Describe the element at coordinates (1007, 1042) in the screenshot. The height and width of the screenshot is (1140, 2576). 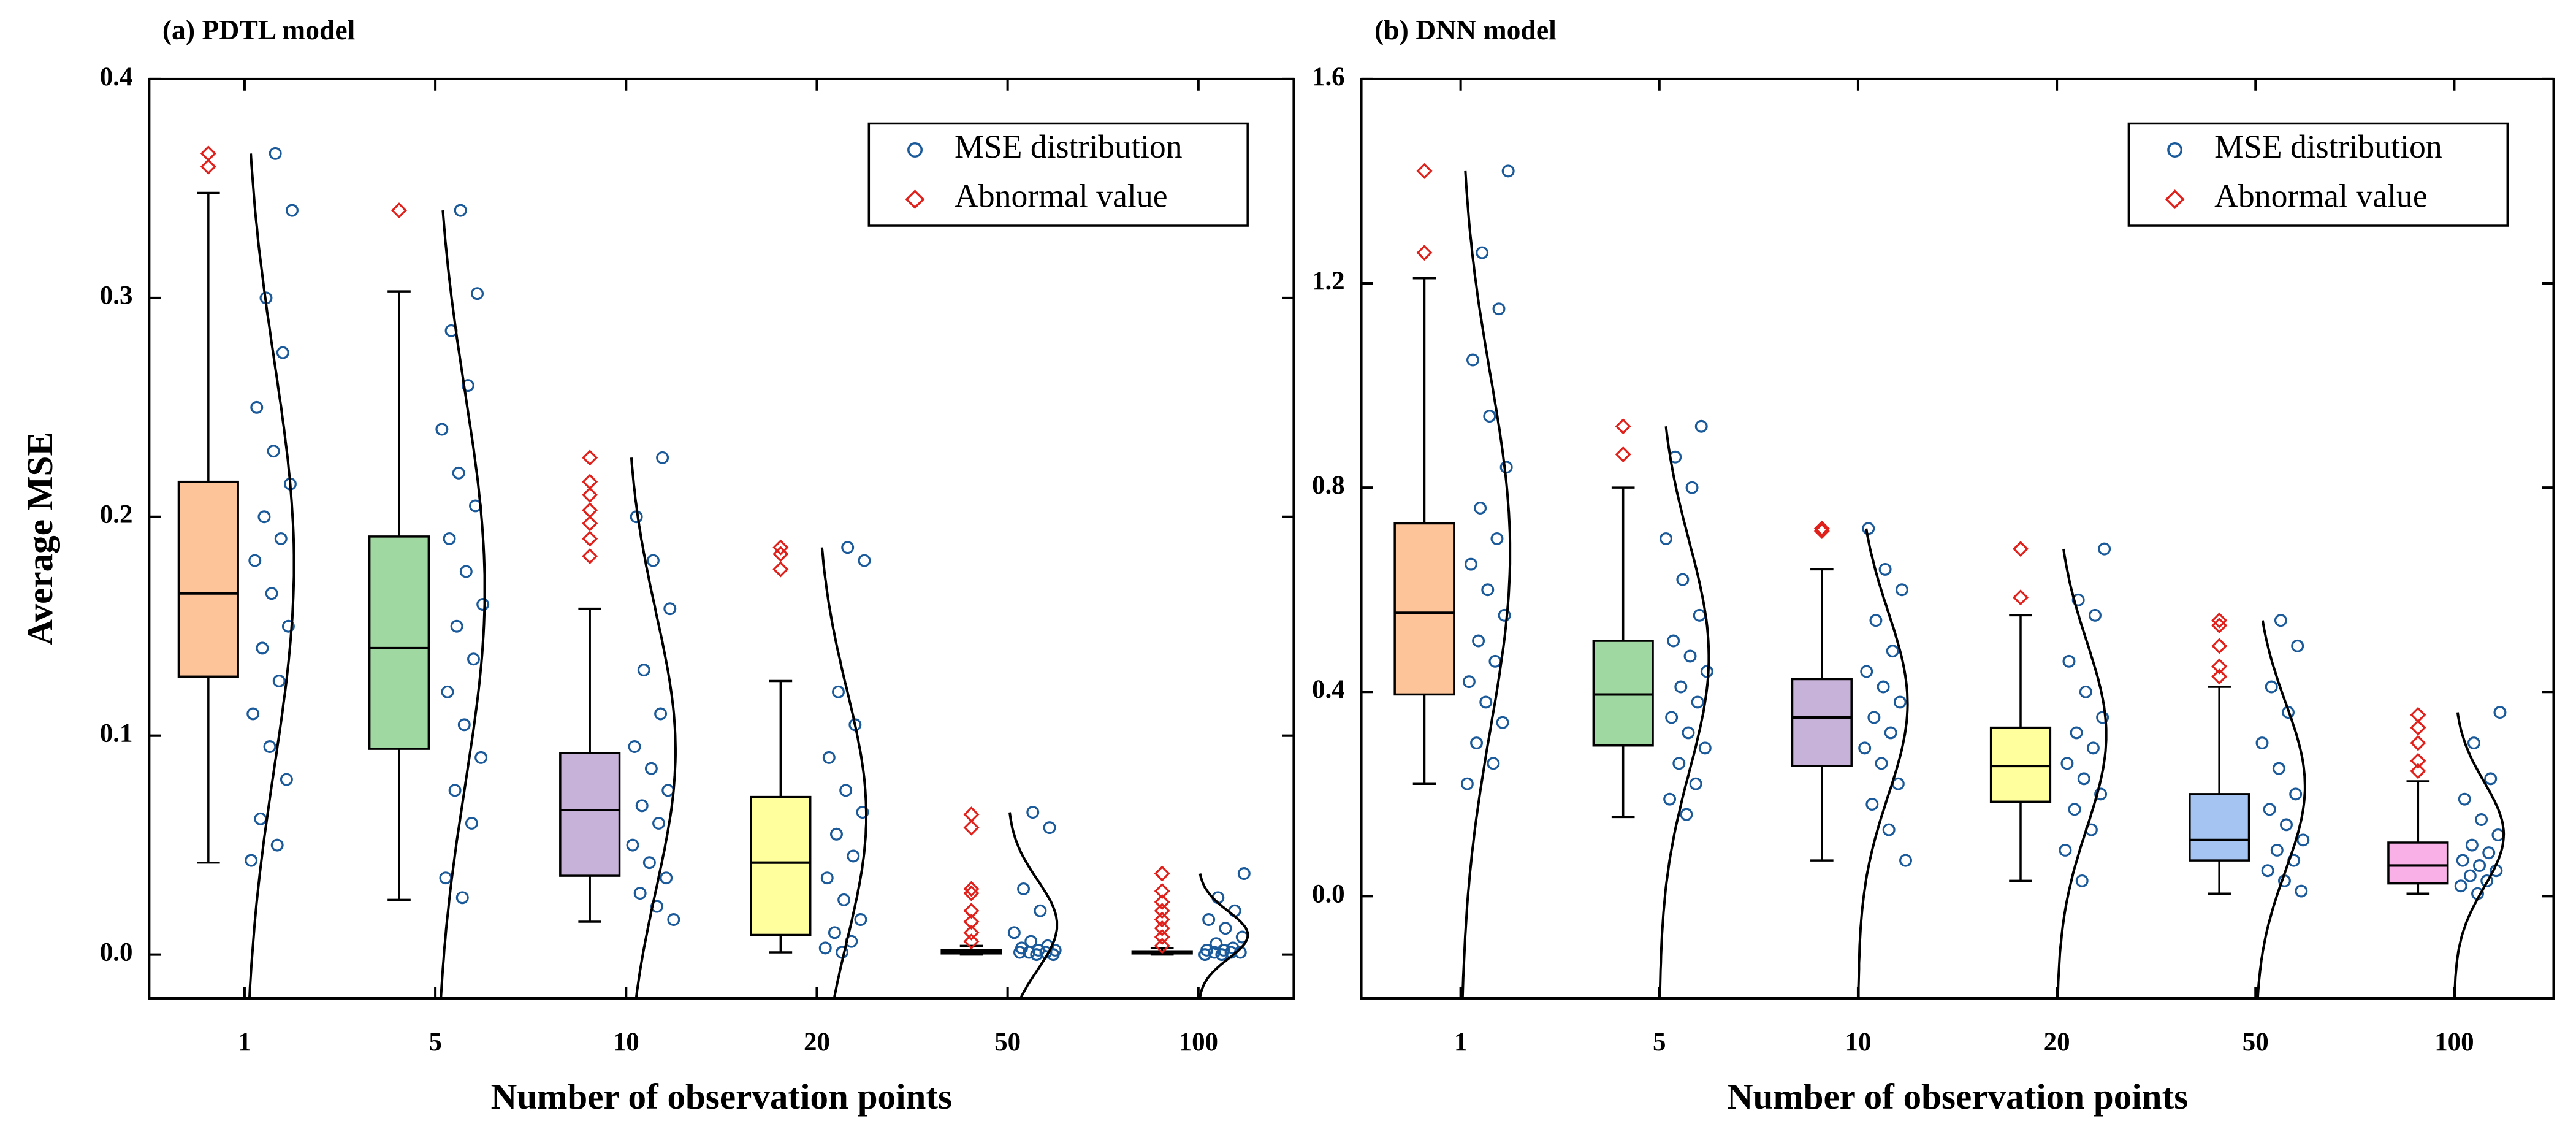
I see `x-tick-label: 50` at that location.